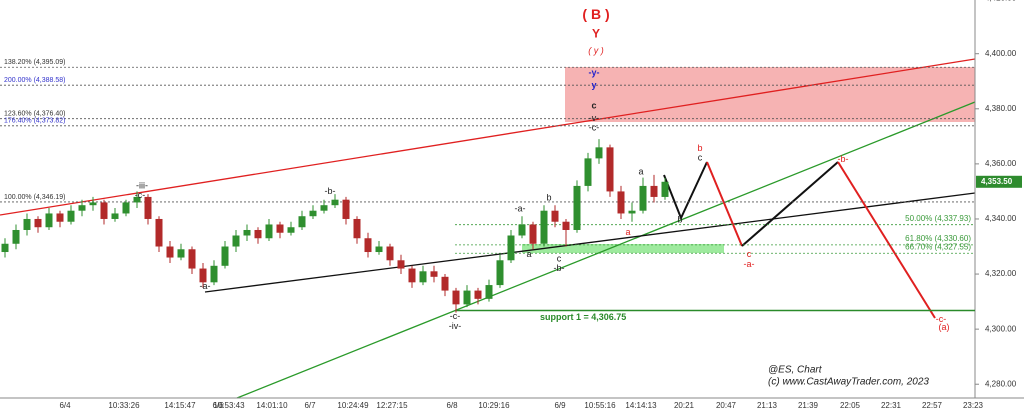 This screenshot has height=413, width=1024. What do you see at coordinates (35, 114) in the screenshot?
I see `fib-level-label: 123.60% (4,376.40)` at bounding box center [35, 114].